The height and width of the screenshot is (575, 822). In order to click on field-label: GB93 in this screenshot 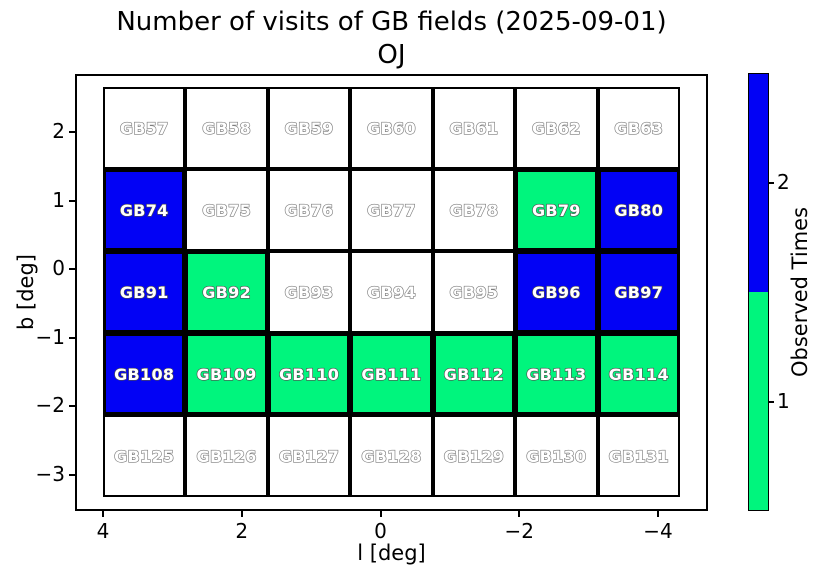, I will do `click(309, 292)`.